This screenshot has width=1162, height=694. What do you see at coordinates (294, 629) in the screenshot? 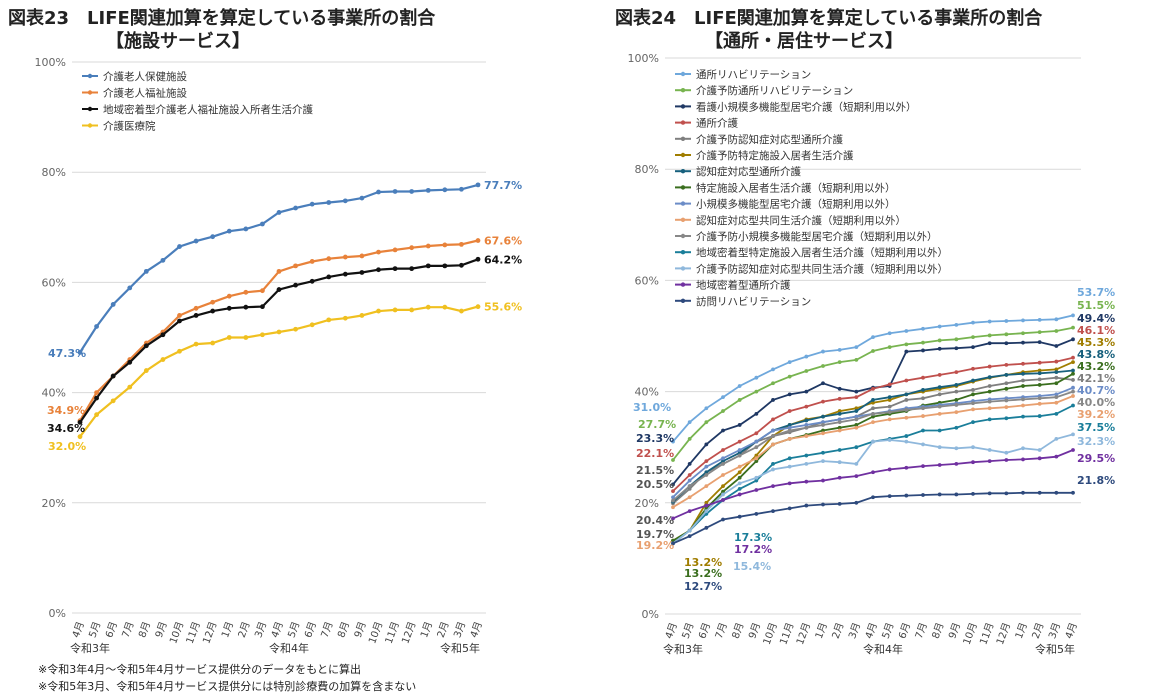
I see `x-tick-label: 5月` at bounding box center [294, 629].